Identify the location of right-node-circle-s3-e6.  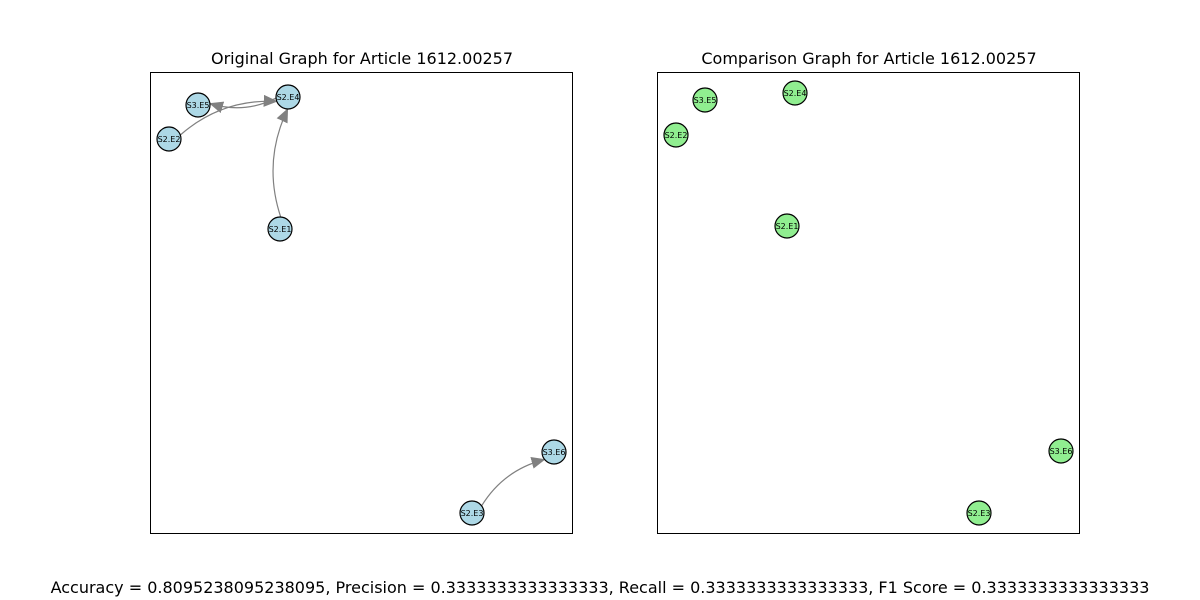
(1061, 451).